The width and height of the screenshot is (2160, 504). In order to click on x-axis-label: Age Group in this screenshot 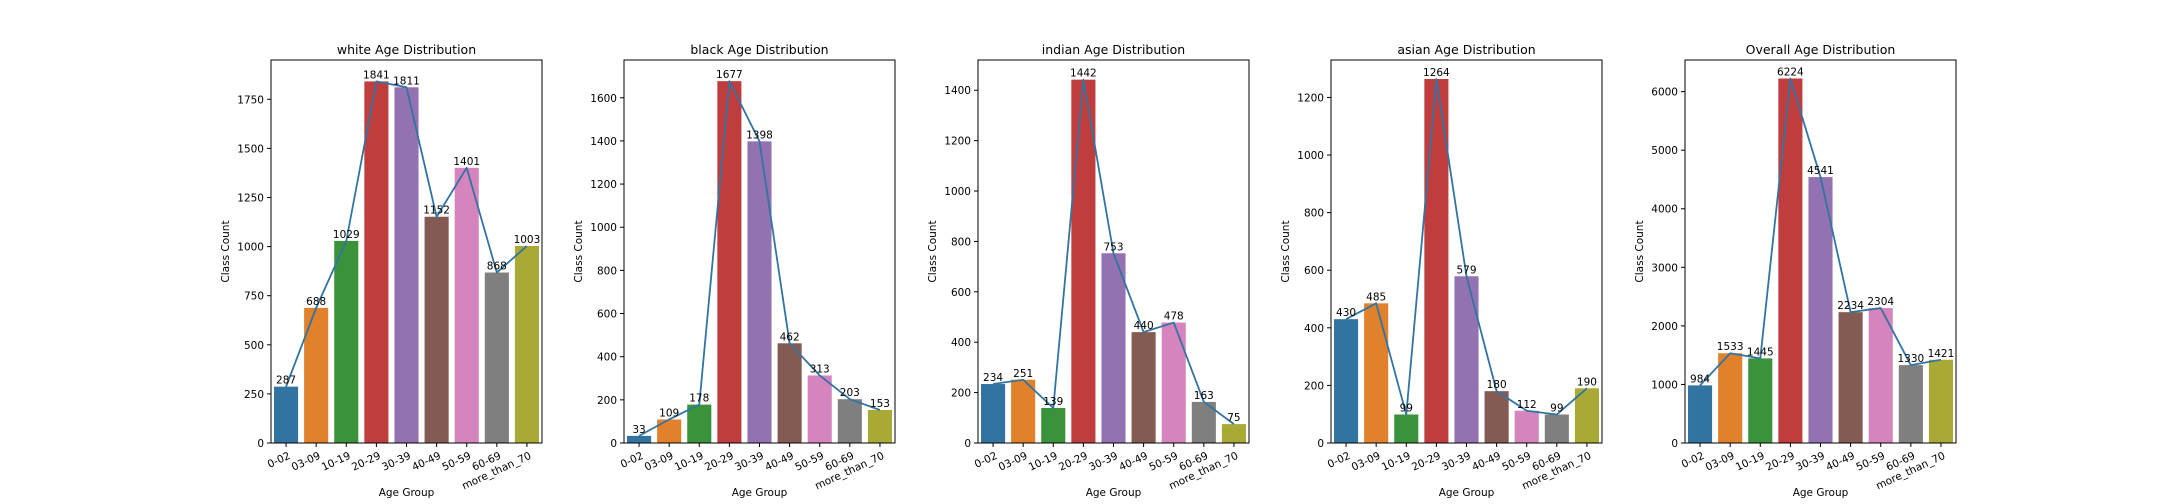, I will do `click(407, 493)`.